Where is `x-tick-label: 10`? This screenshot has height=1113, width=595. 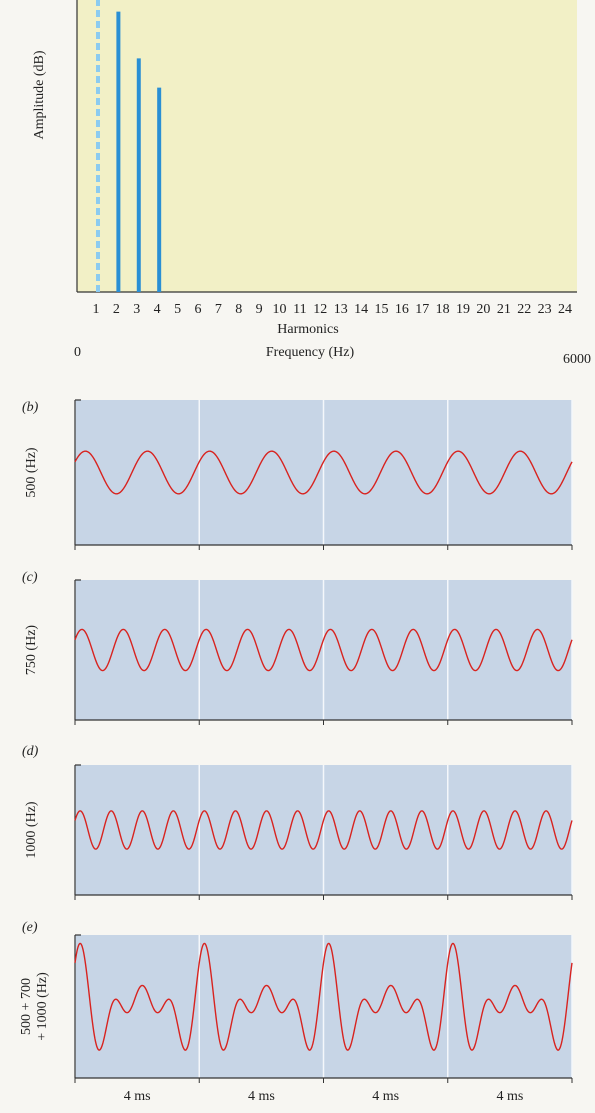 x-tick-label: 10 is located at coordinates (280, 309).